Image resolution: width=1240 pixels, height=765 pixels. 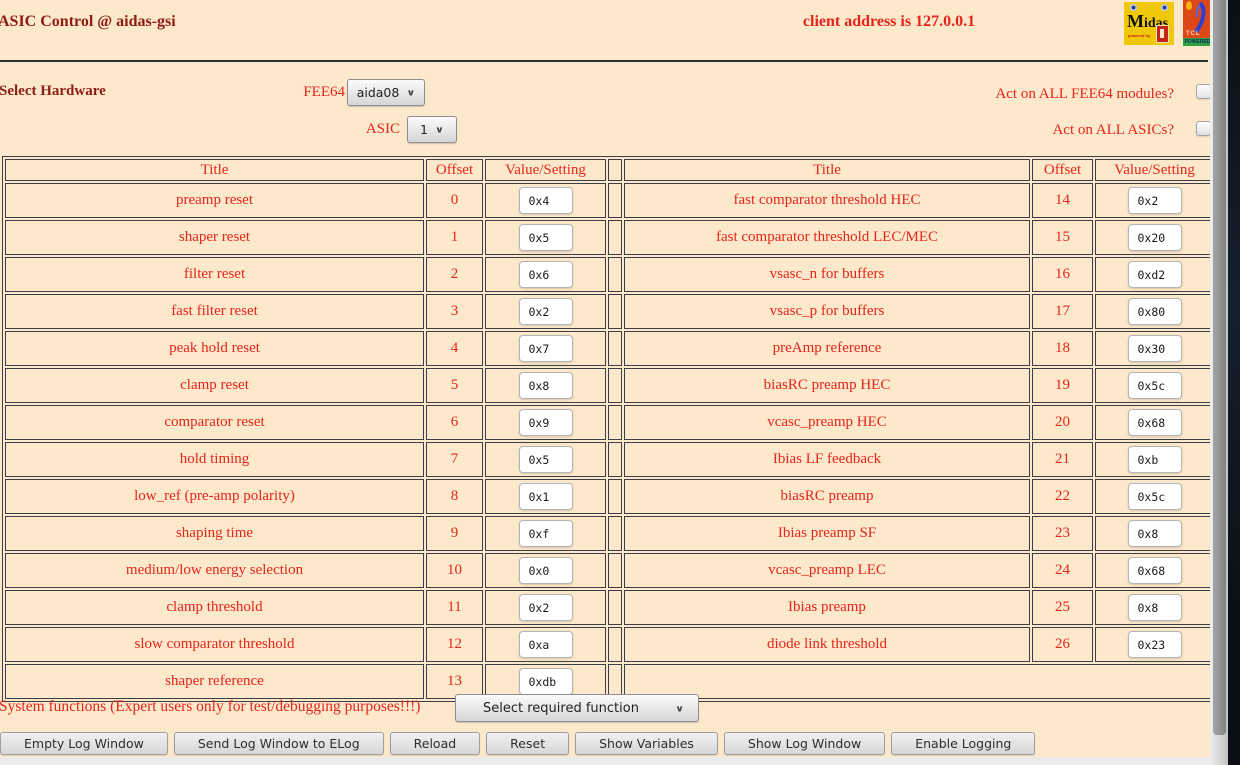 I want to click on page-title: ASIC Control @ aidas-gsi, so click(x=88, y=21).